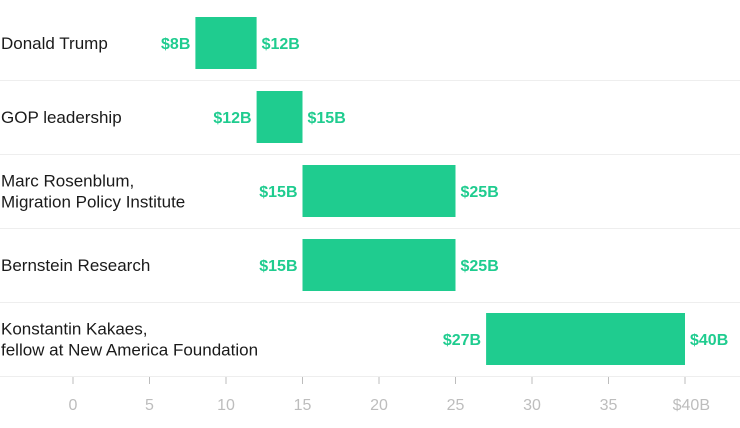 This screenshot has height=428, width=740. I want to click on category-label: GOP leadership, so click(61, 117).